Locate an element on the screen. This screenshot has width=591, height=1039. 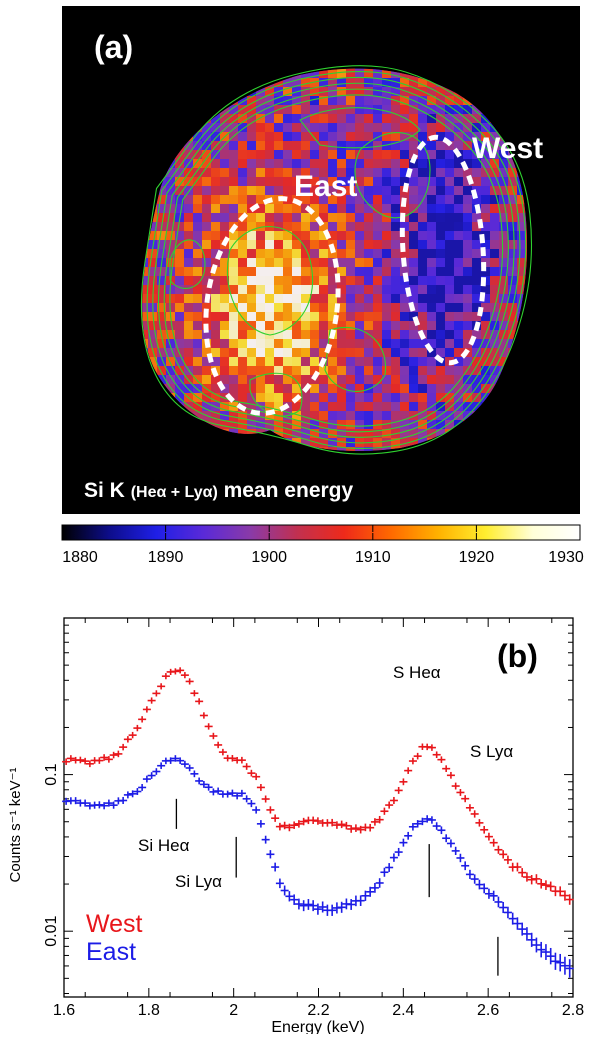
east-region-ellipse is located at coordinates (272, 306).